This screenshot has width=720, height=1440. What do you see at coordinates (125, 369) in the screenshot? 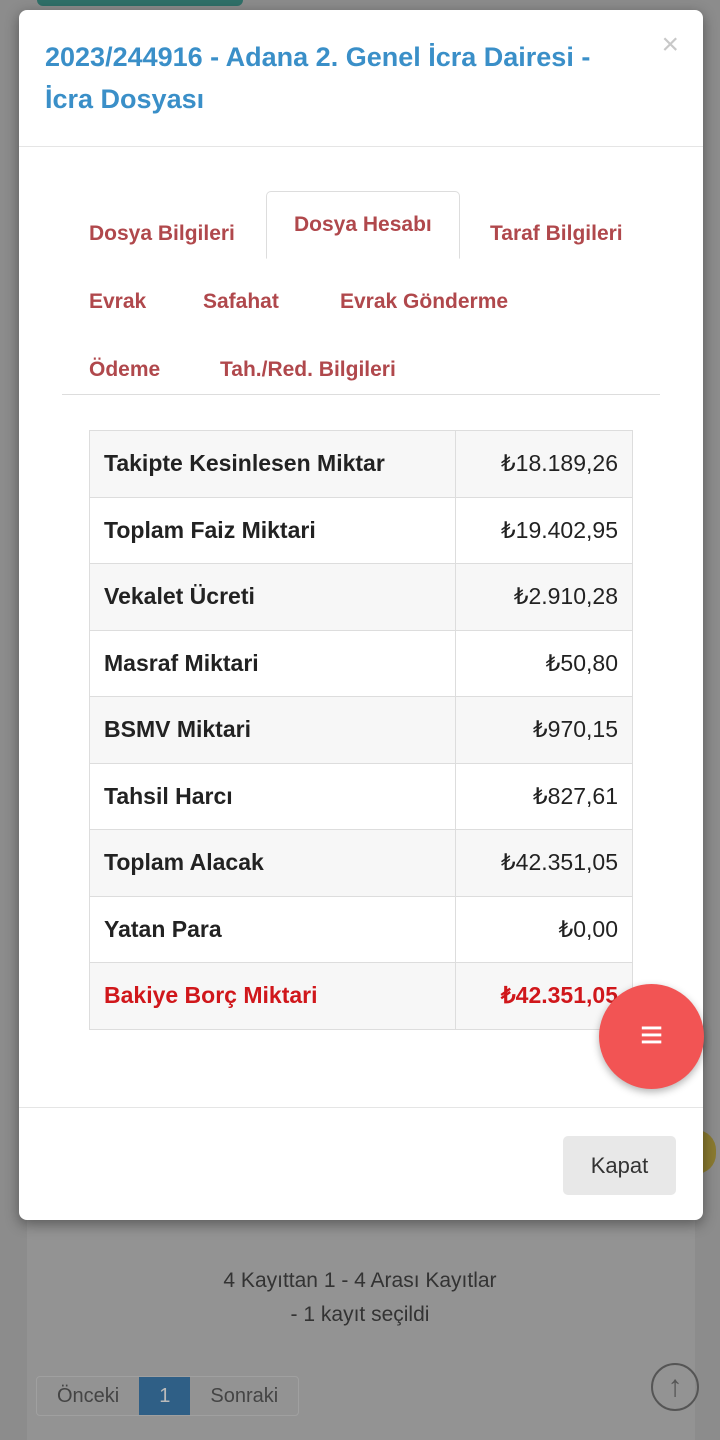
I see `tab-odeme: Ödeme` at bounding box center [125, 369].